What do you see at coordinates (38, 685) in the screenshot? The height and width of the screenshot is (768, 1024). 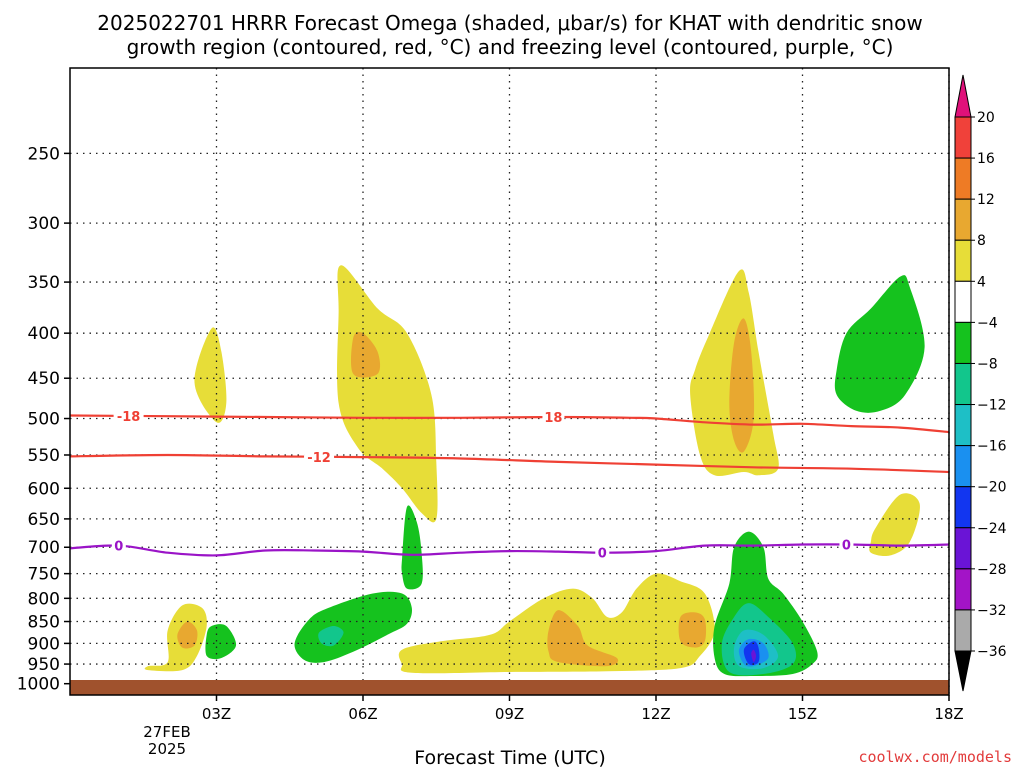 I see `y-tick-label-1000: 1000` at bounding box center [38, 685].